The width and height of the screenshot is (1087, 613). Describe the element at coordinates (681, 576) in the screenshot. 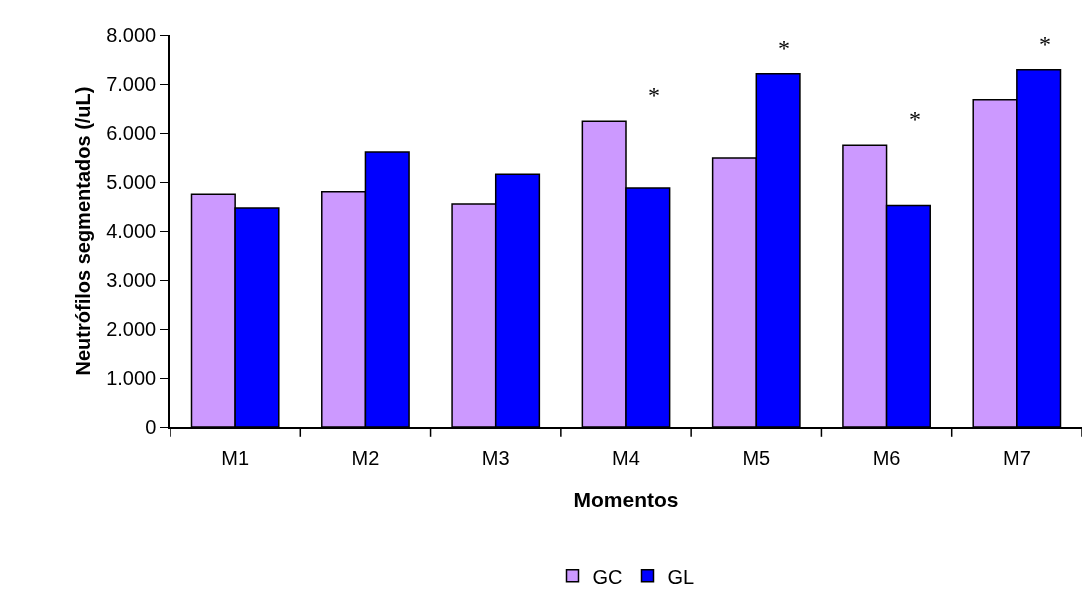

I see `legend-label: GL` at that location.